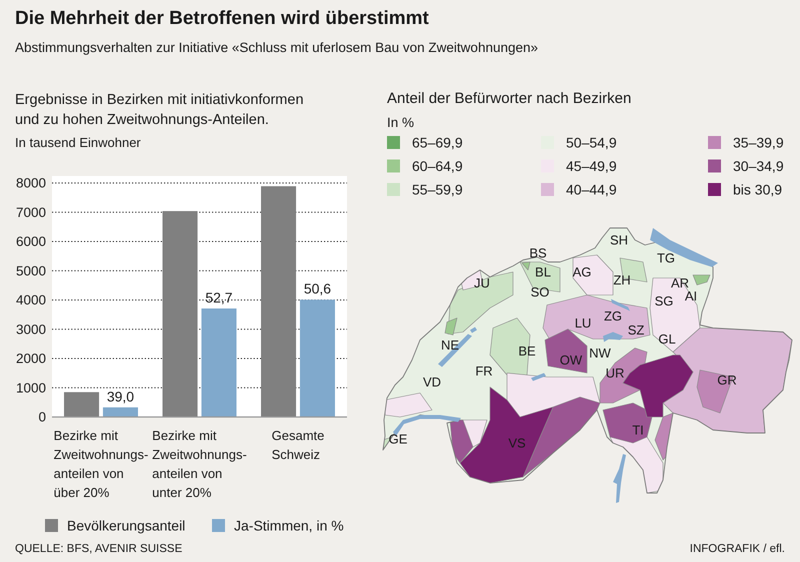  Describe the element at coordinates (583, 323) in the screenshot. I see `text: LU` at that location.